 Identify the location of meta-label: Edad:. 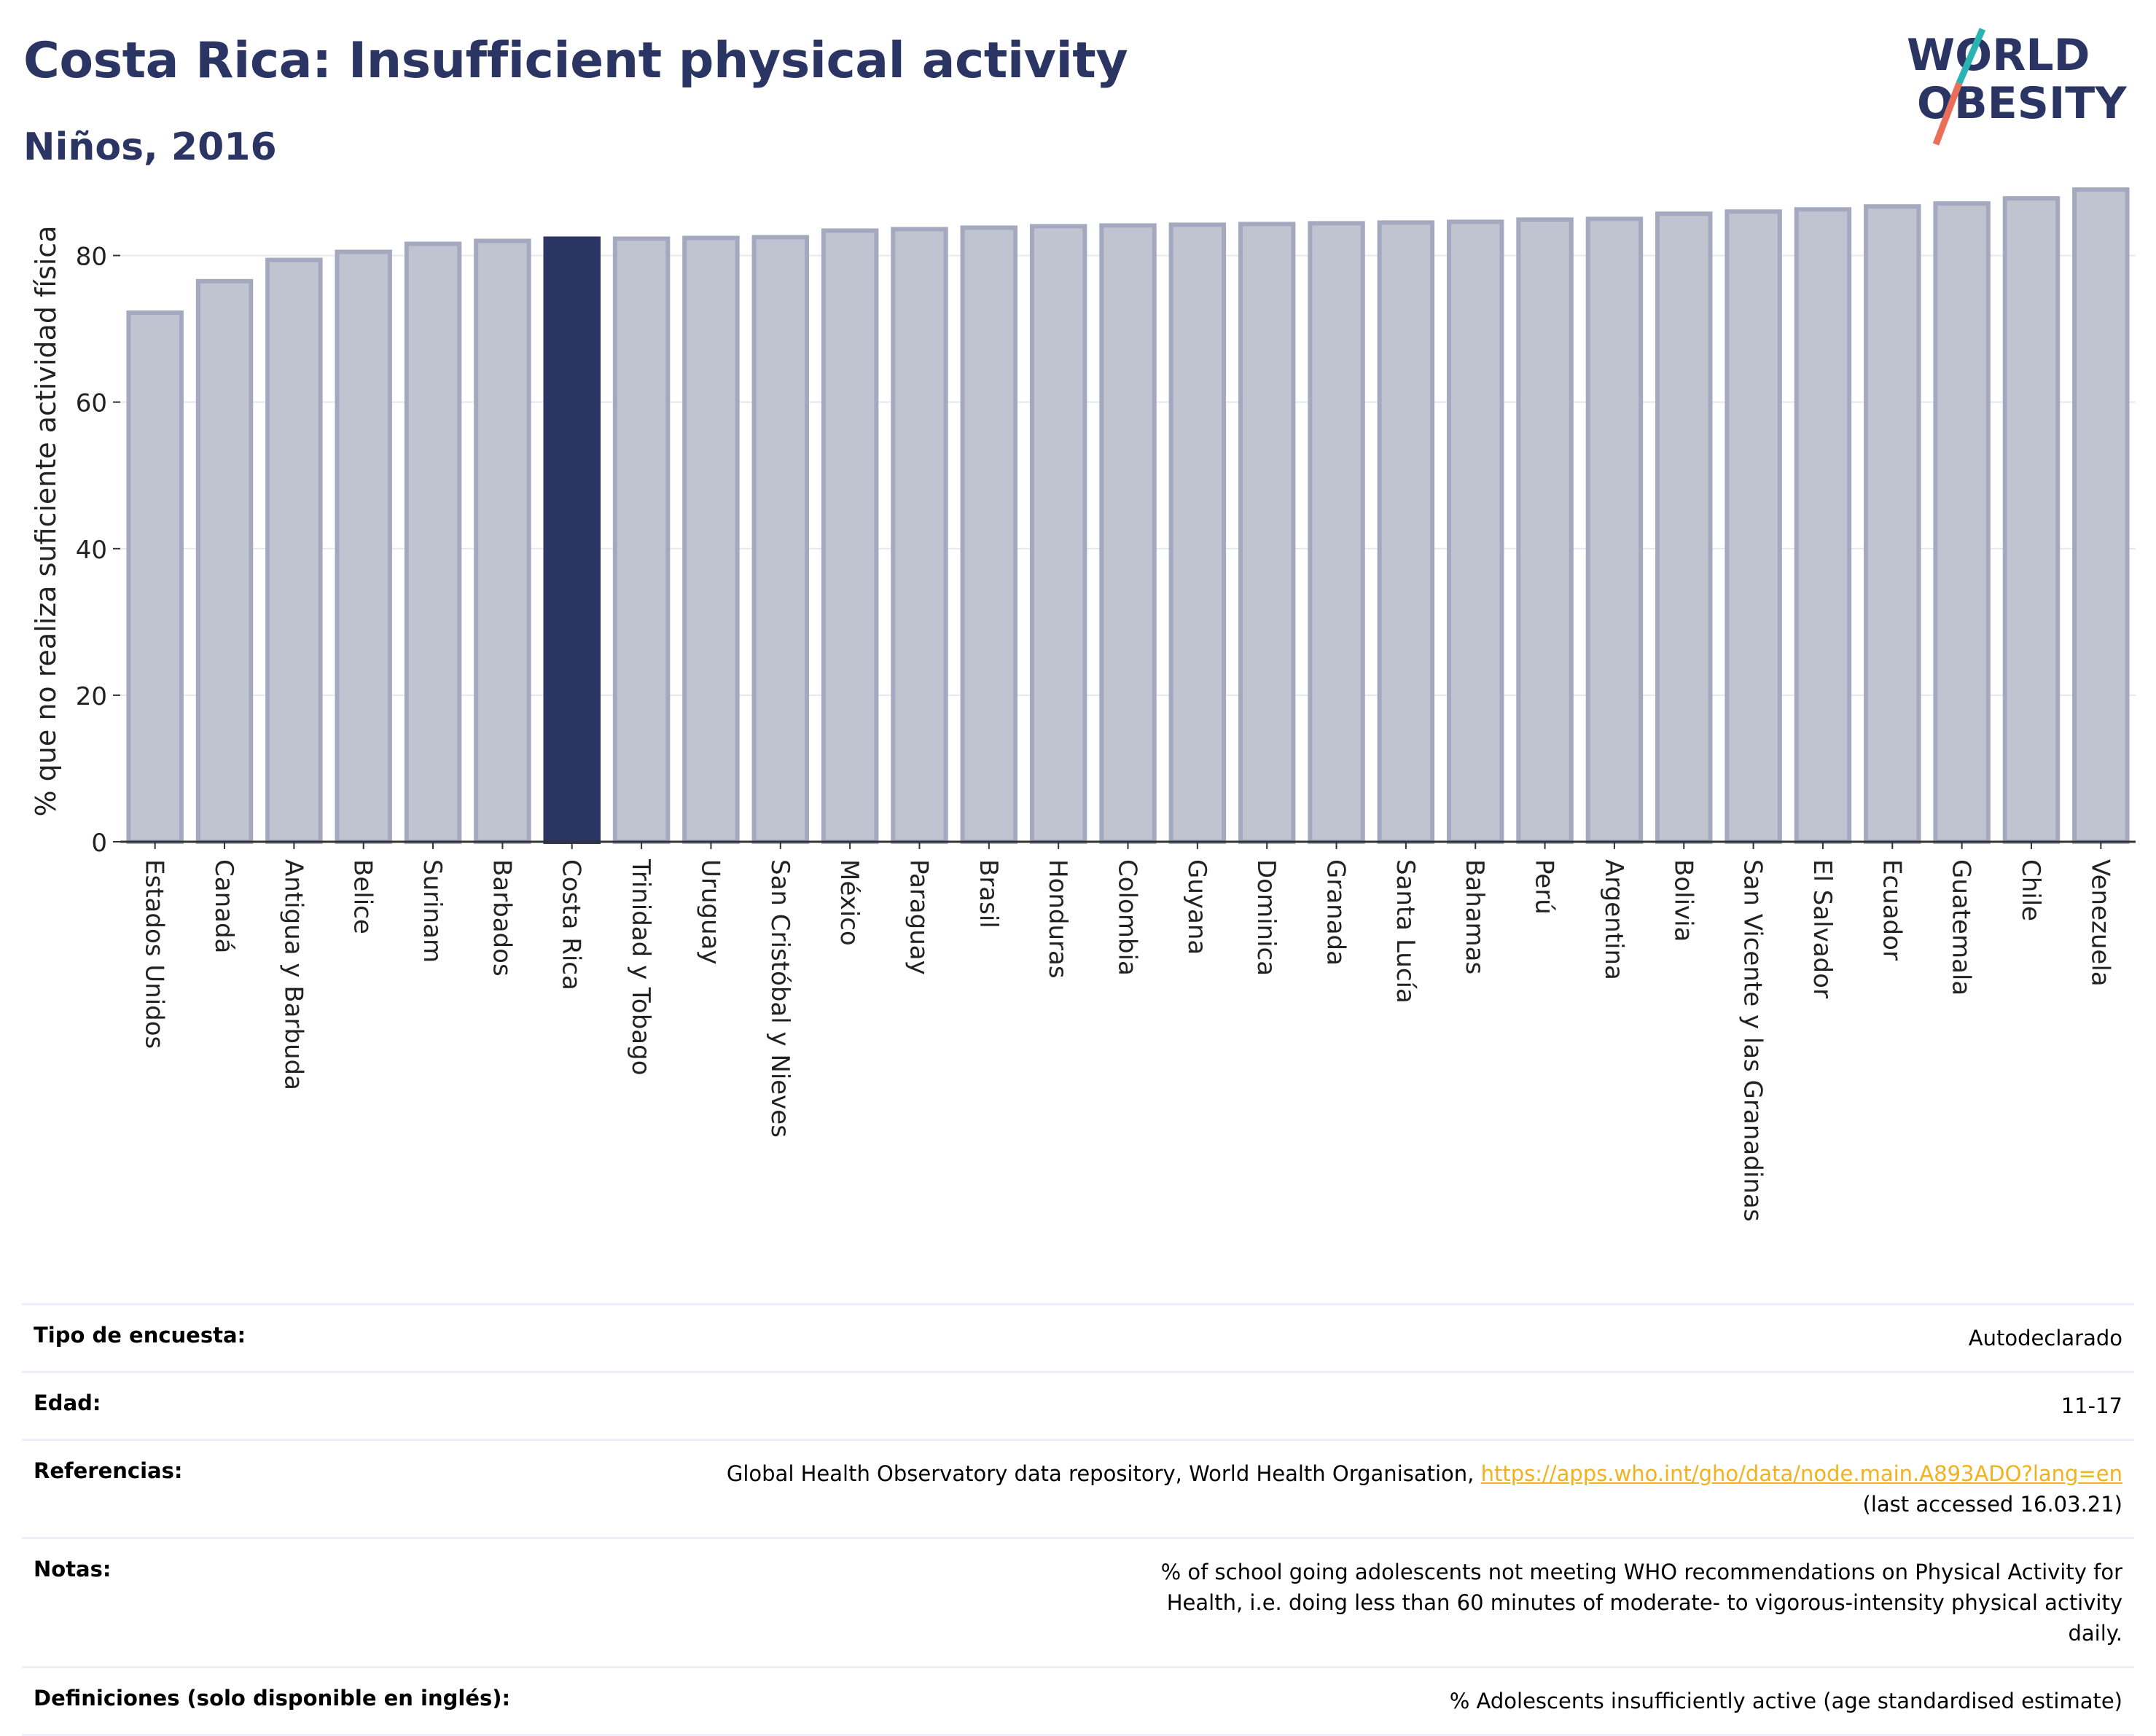
(67, 1403).